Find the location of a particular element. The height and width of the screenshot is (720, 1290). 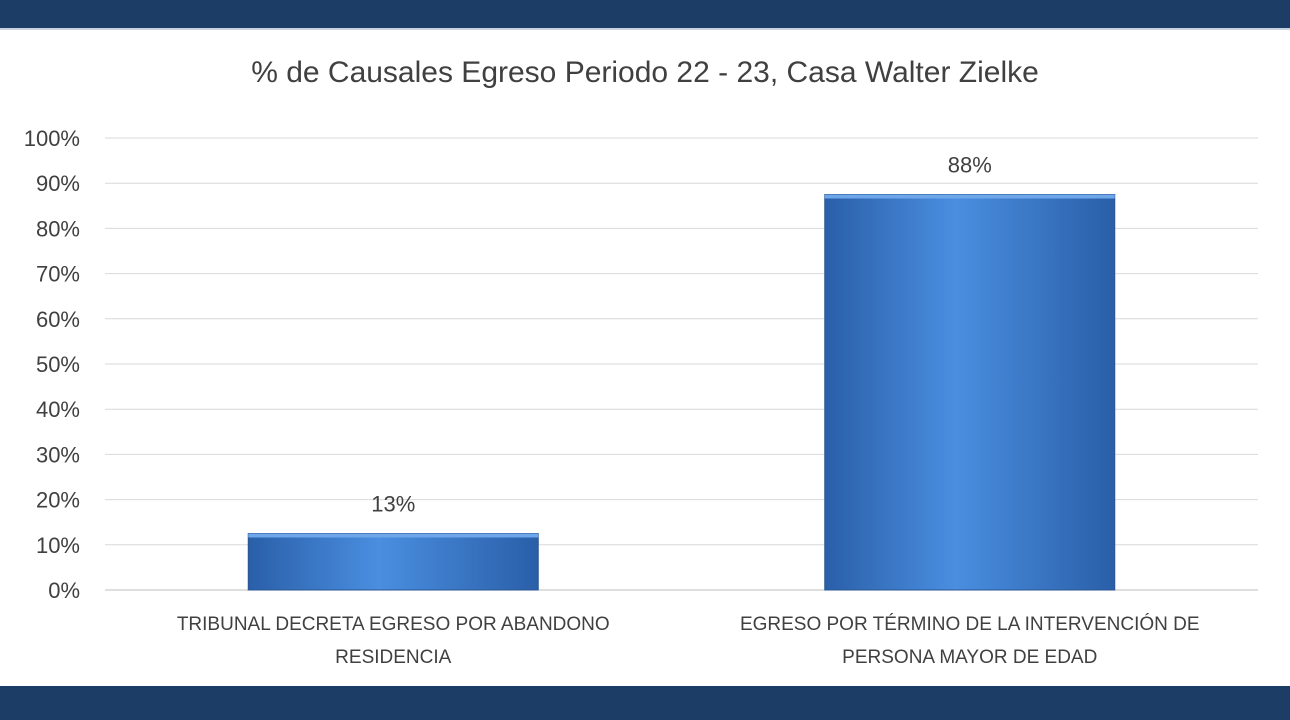

y-tick-label: 30% is located at coordinates (58, 454).